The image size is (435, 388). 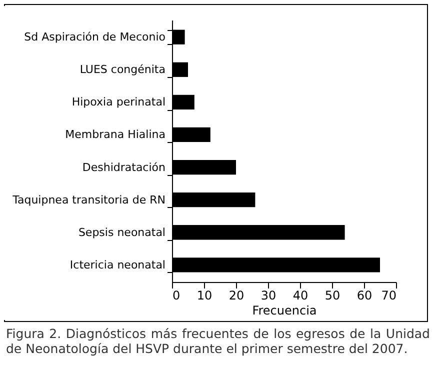 I want to click on y-tick-label: Ictericia neonatal, so click(x=118, y=265).